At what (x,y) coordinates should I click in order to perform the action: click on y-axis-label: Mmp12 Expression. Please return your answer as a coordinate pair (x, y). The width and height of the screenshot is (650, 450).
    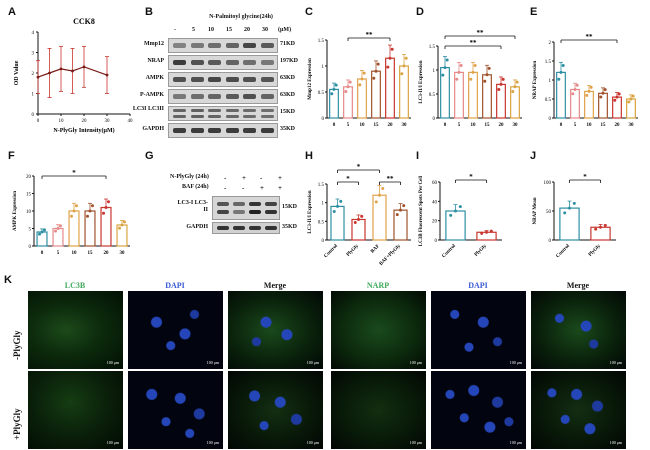
    Looking at the image, I should click on (310, 79).